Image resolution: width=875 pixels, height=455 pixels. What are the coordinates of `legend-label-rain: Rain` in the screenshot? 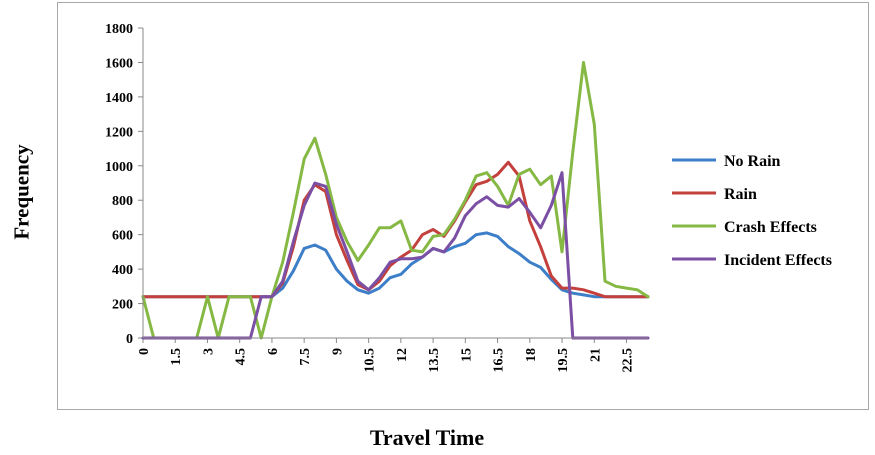 It's located at (740, 194).